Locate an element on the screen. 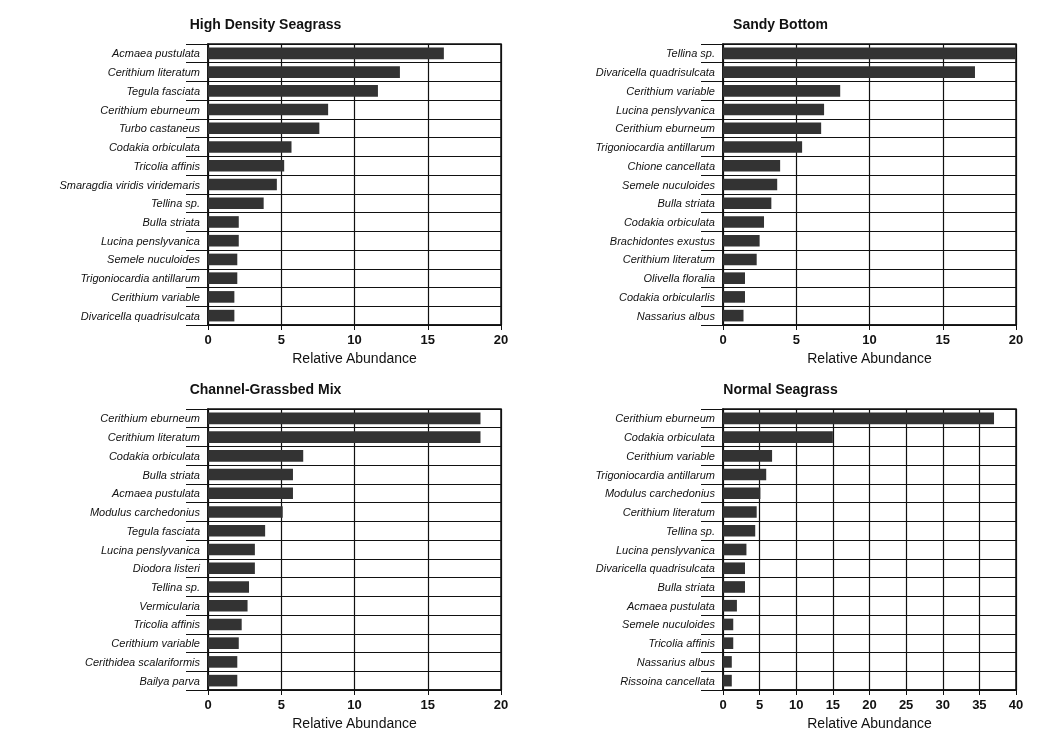  y-tick-label: Diodora listeri is located at coordinates (166, 568).